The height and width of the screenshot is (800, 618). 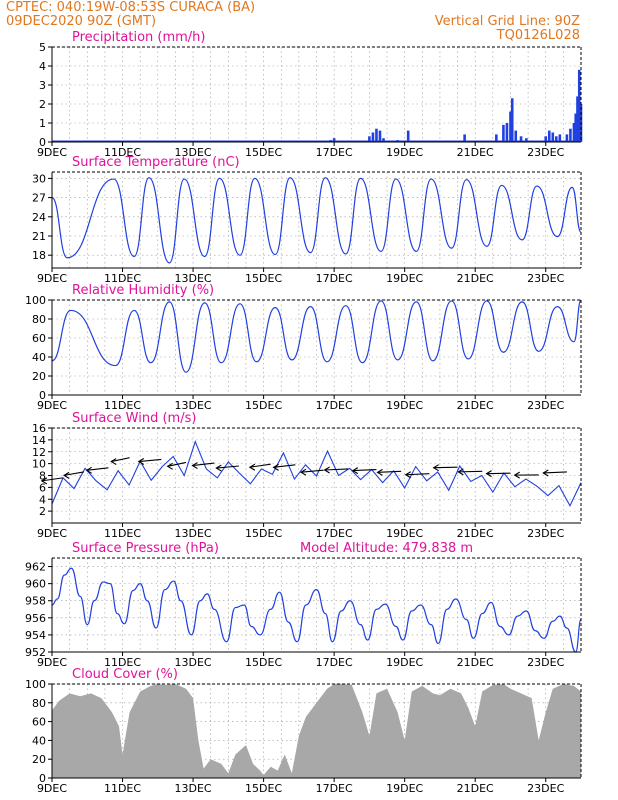 I want to click on panel-title: Precipitation (mm/h), so click(x=138, y=37).